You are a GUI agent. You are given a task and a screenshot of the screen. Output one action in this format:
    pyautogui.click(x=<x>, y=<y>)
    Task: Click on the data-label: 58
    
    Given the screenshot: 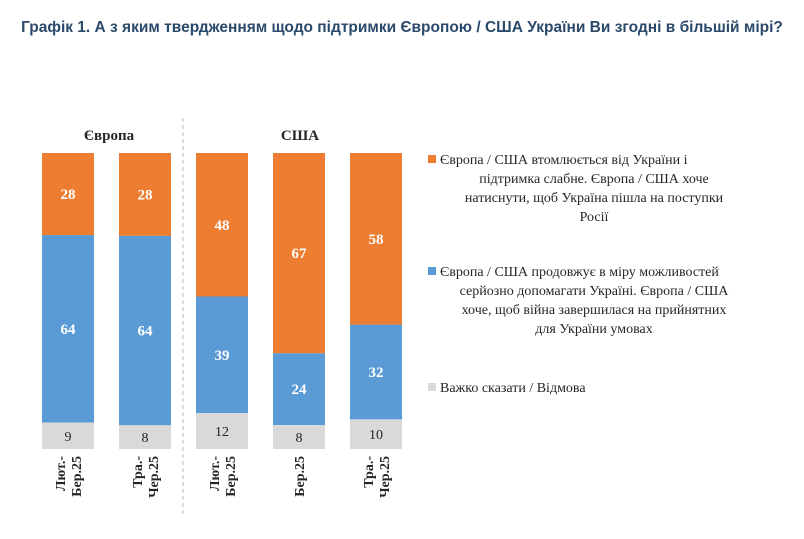 What is the action you would take?
    pyautogui.click(x=376, y=240)
    